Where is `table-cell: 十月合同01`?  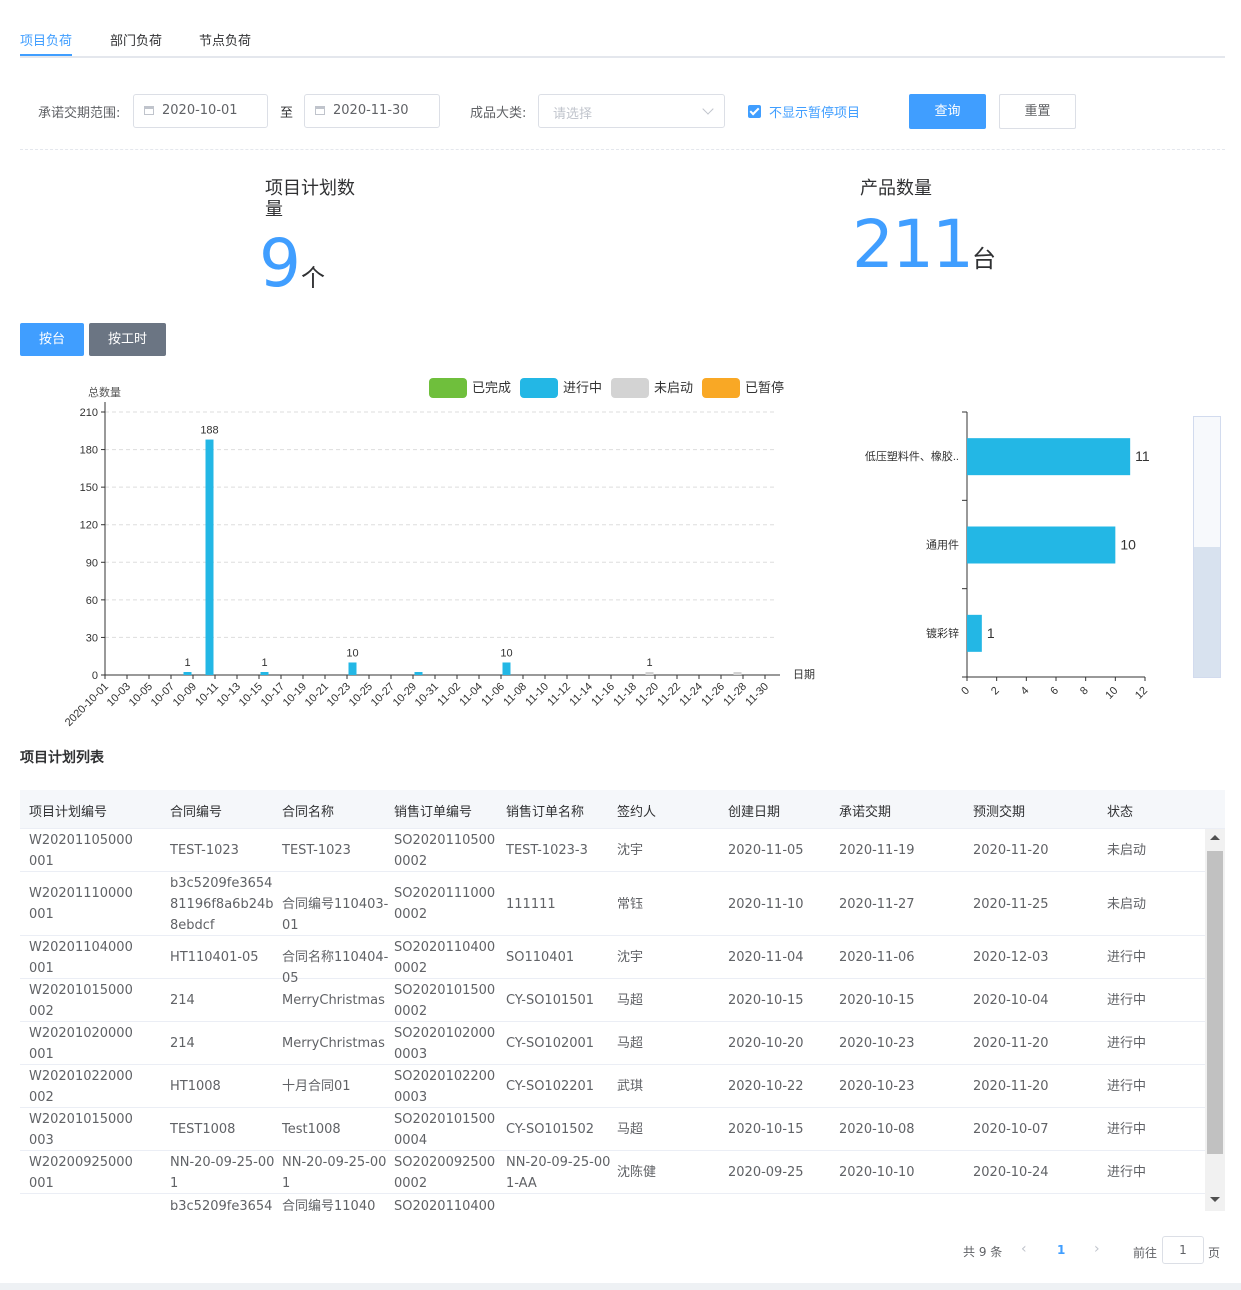 table-cell: 十月合同01 is located at coordinates (316, 1086).